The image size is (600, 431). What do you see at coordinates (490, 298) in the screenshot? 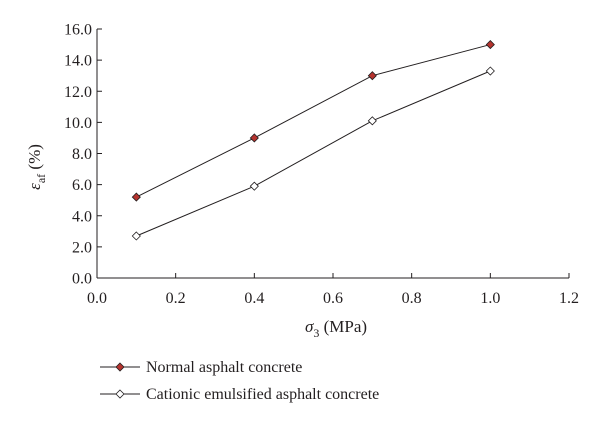
I see `x-tick-label: 1.0` at bounding box center [490, 298].